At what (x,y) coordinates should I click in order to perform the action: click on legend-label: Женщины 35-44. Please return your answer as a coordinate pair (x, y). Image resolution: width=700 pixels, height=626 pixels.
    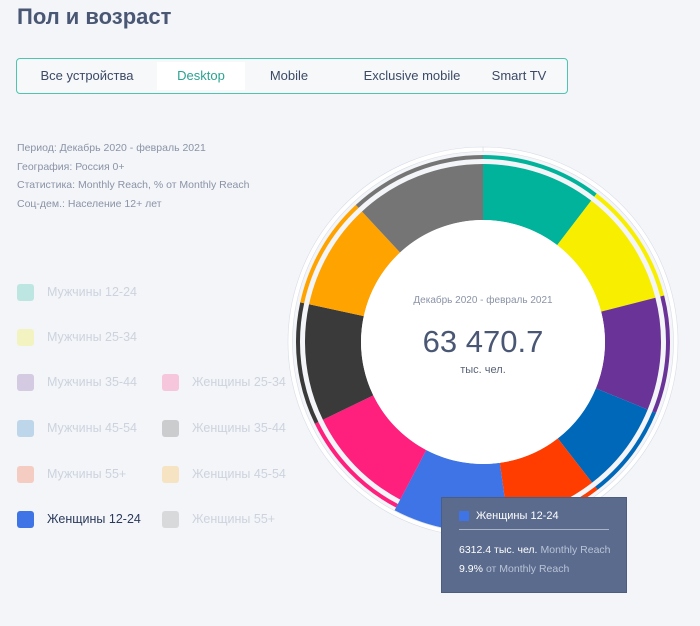
    Looking at the image, I should click on (239, 428).